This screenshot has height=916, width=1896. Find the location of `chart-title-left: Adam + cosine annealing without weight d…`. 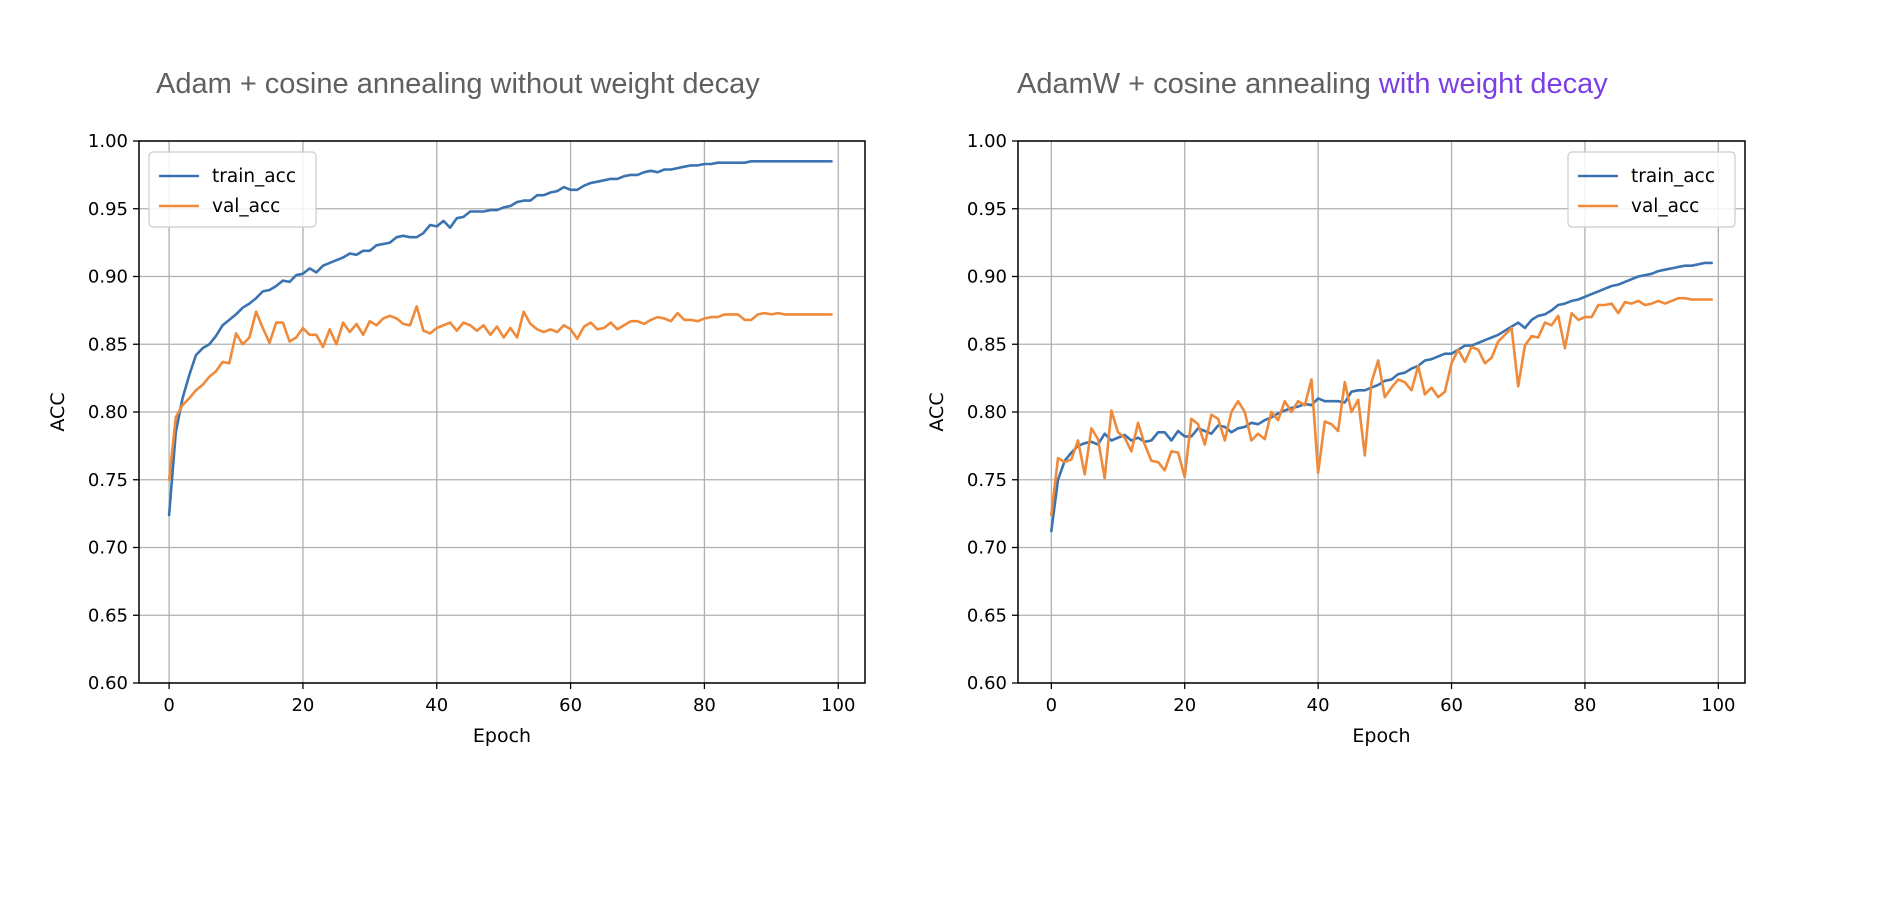

chart-title-left: Adam + cosine annealing without weight d… is located at coordinates (458, 84).